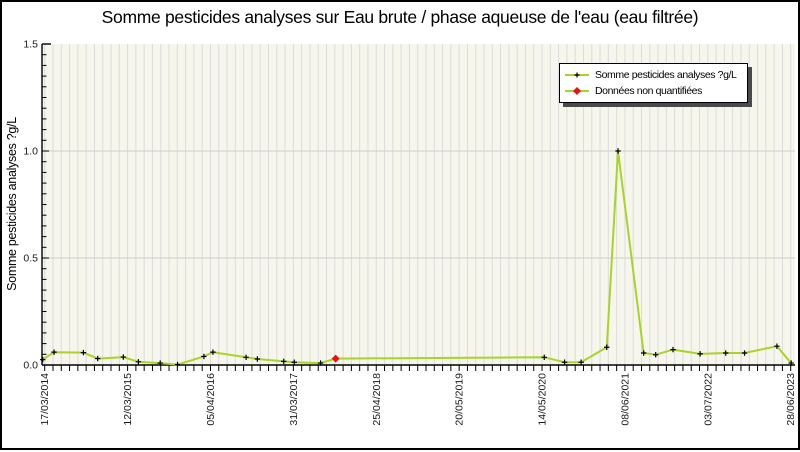  I want to click on green-line-red-diamond-marker-icon, so click(577, 91).